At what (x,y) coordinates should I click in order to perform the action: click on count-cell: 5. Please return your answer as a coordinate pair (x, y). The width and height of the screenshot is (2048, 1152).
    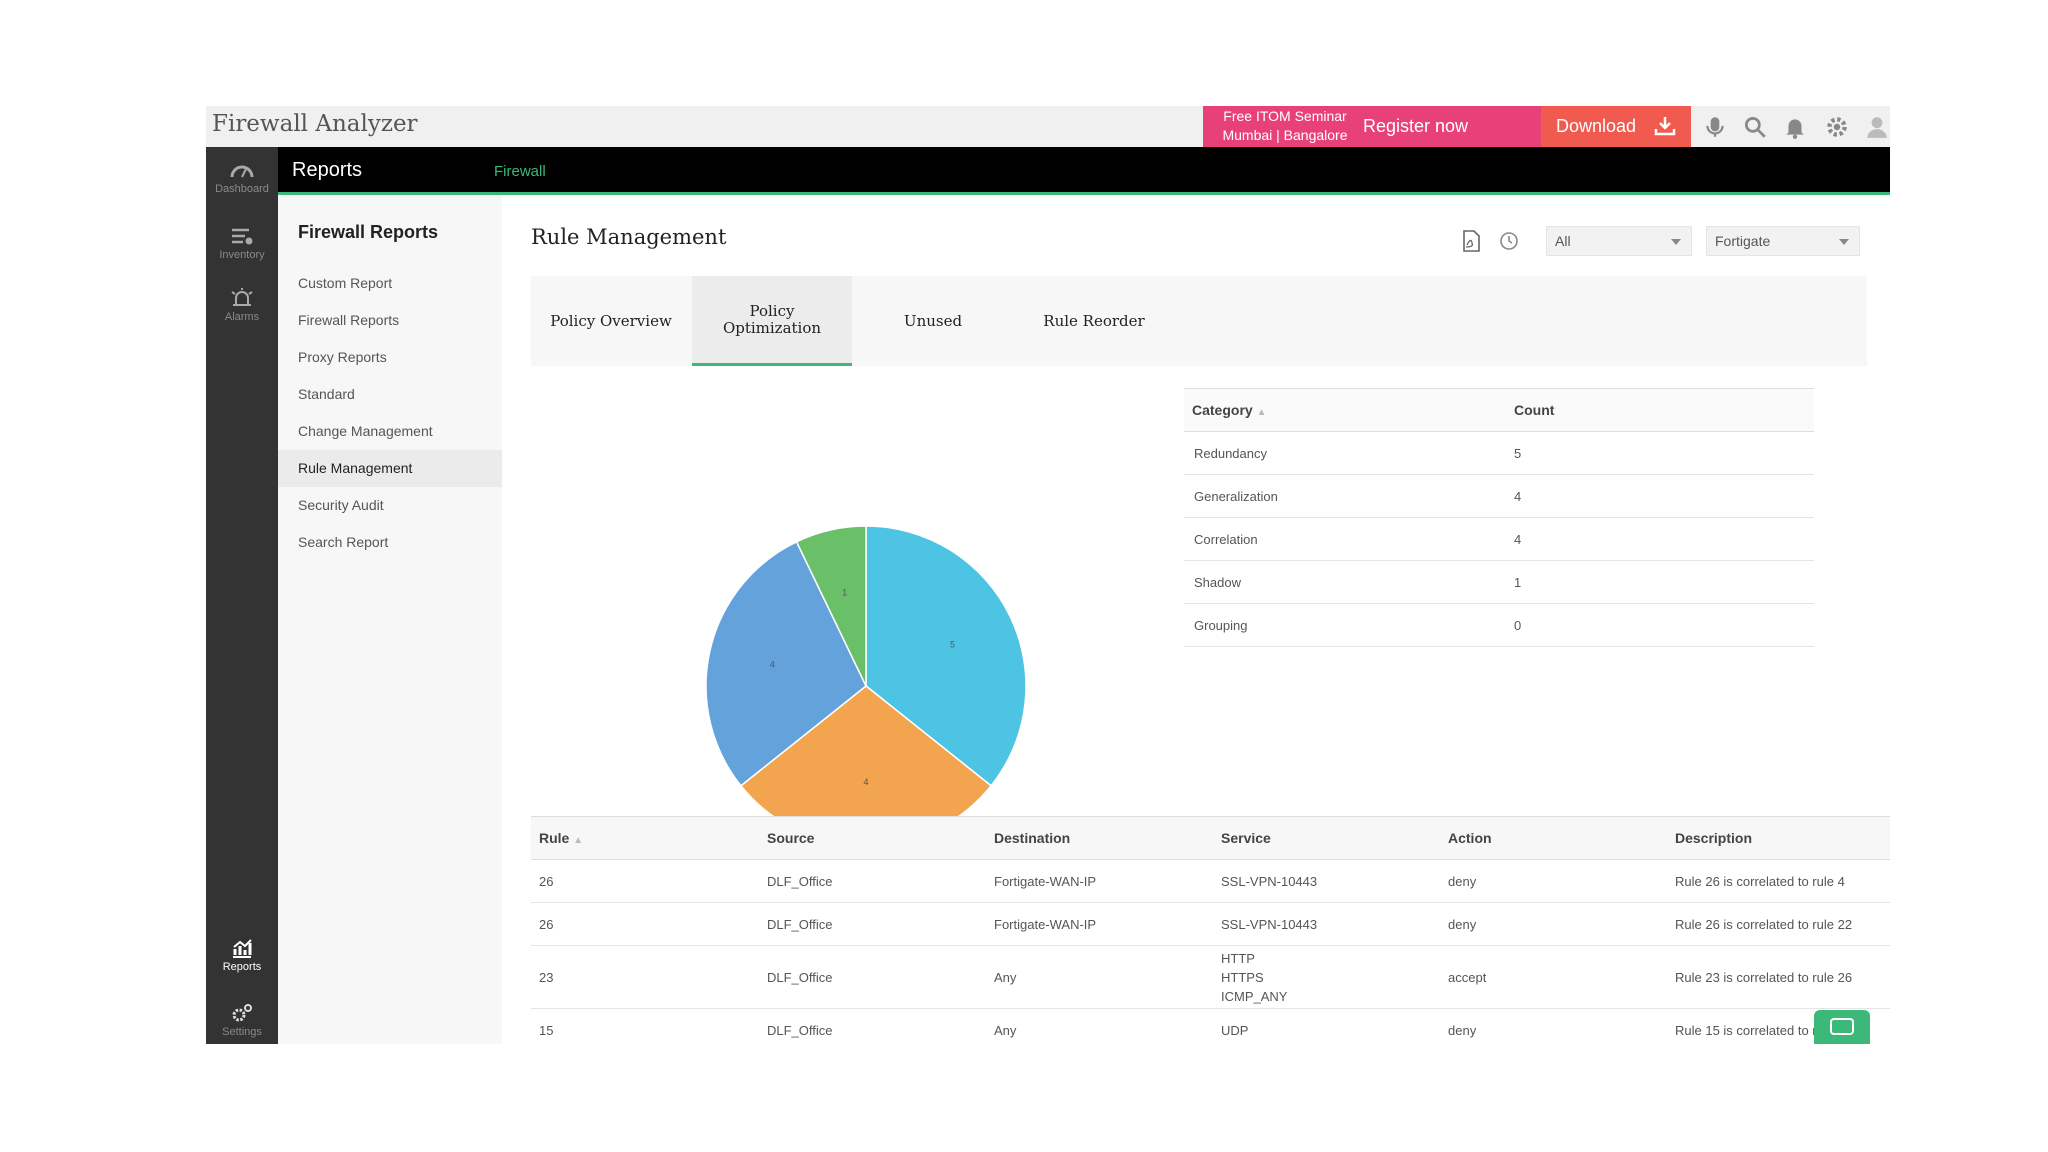
    Looking at the image, I should click on (1663, 453).